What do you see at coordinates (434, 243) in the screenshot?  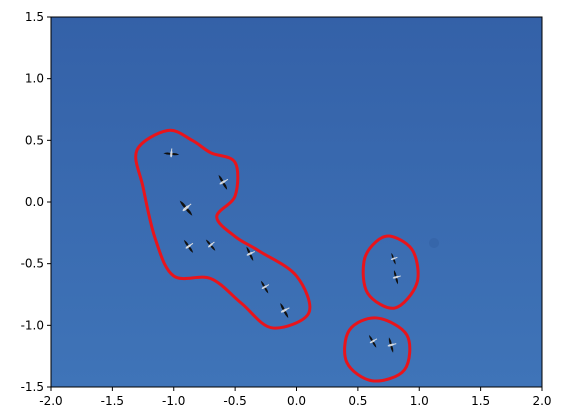 I see `distant-bird-speck` at bounding box center [434, 243].